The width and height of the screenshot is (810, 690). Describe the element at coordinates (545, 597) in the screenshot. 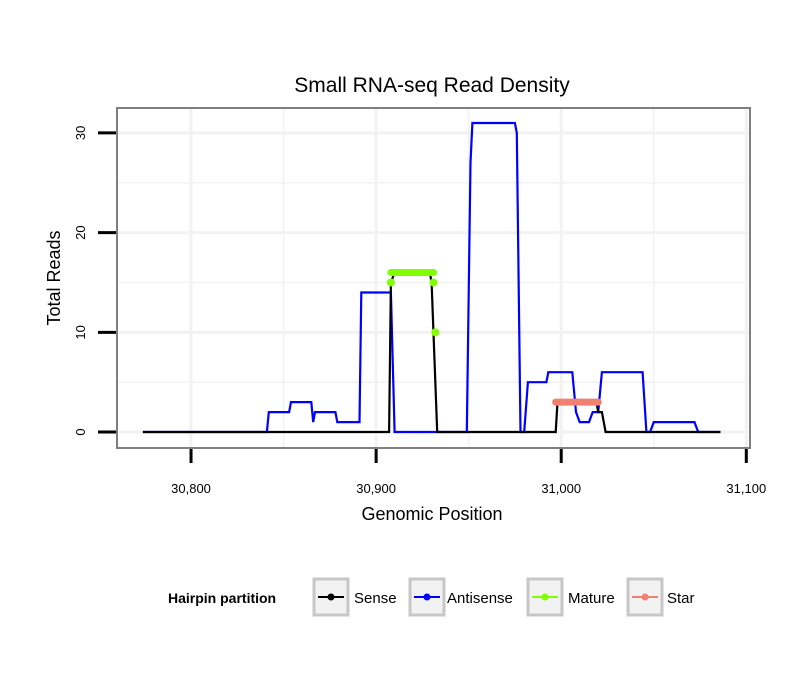

I see `legend-dot-mature` at that location.